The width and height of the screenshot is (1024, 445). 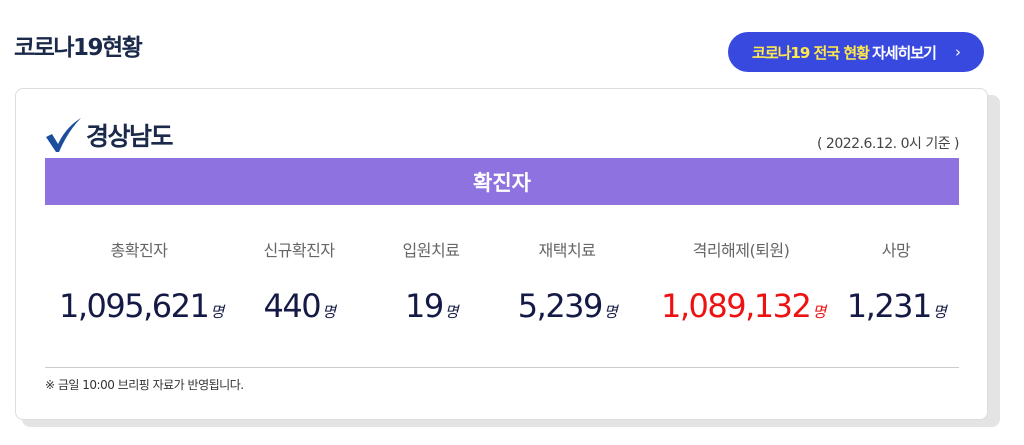 What do you see at coordinates (141, 306) in the screenshot?
I see `stat-value: 1,095,621 명` at bounding box center [141, 306].